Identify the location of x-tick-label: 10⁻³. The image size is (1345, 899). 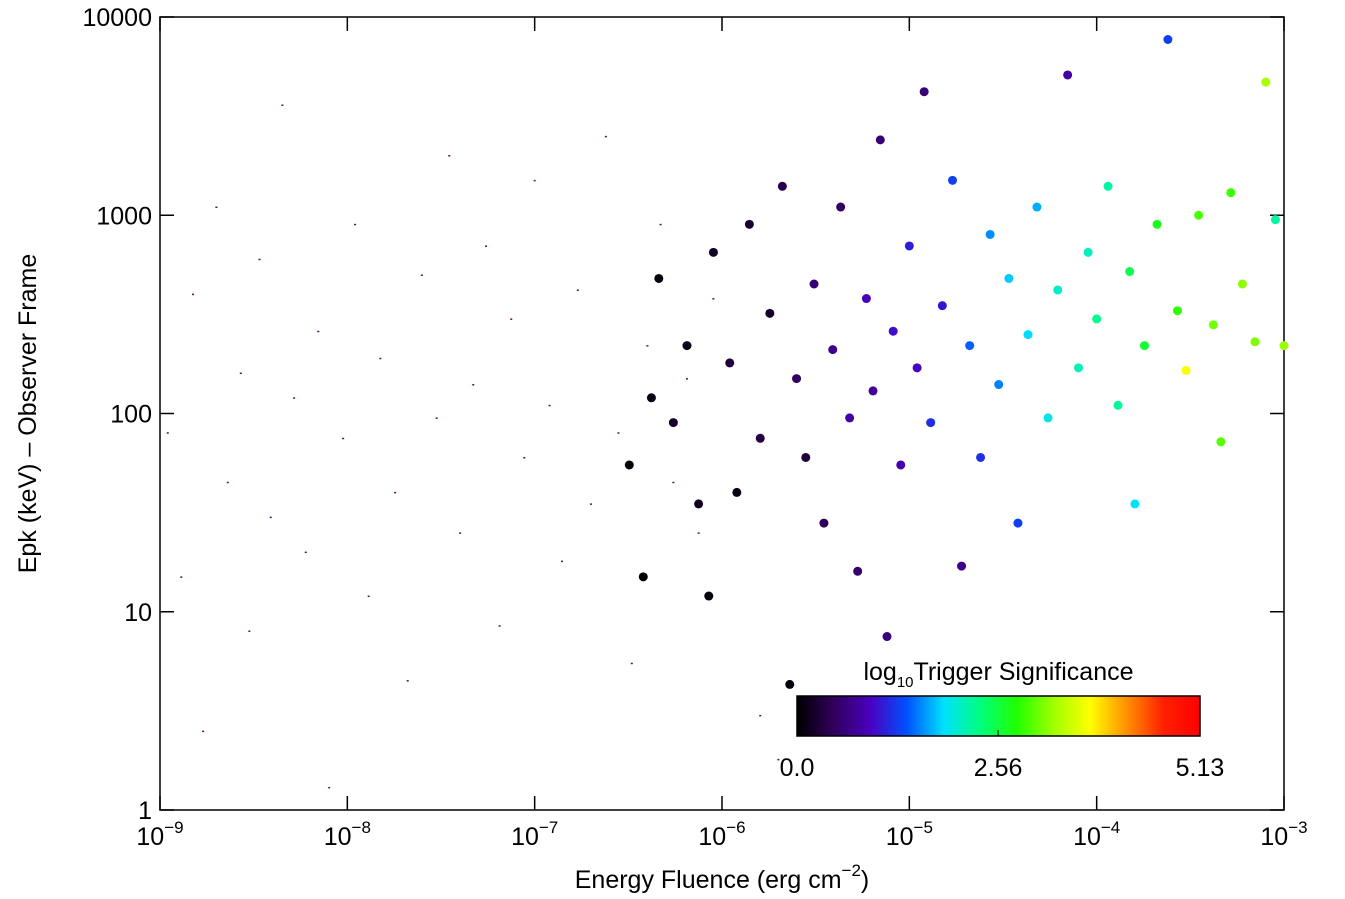
(1283, 834).